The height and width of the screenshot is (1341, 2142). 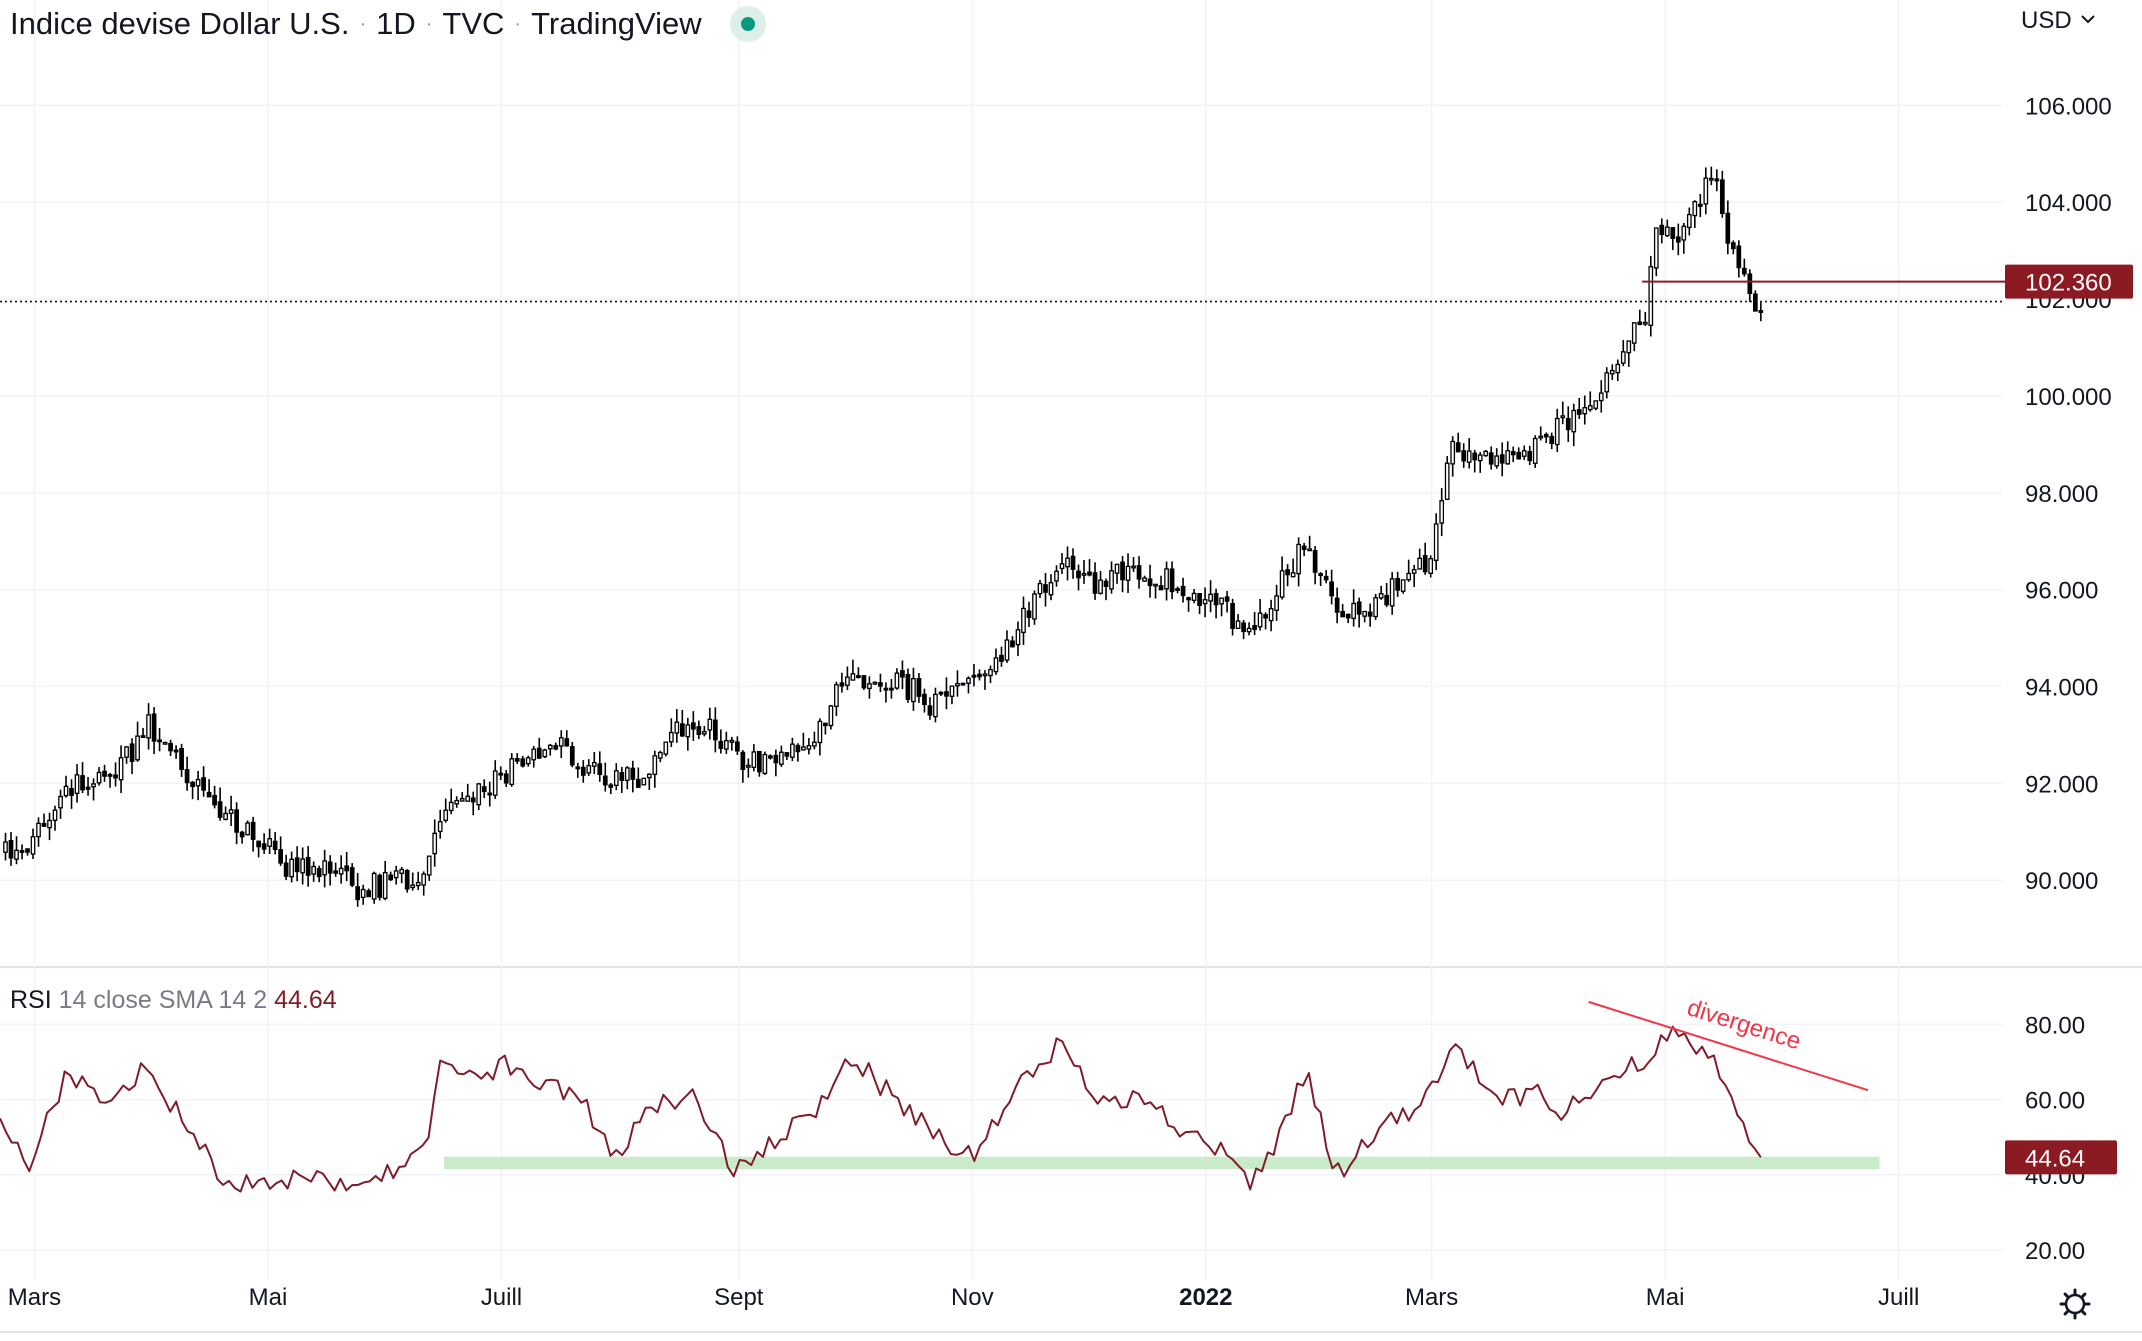 I want to click on x-tick-label: Juill, so click(x=1898, y=1297).